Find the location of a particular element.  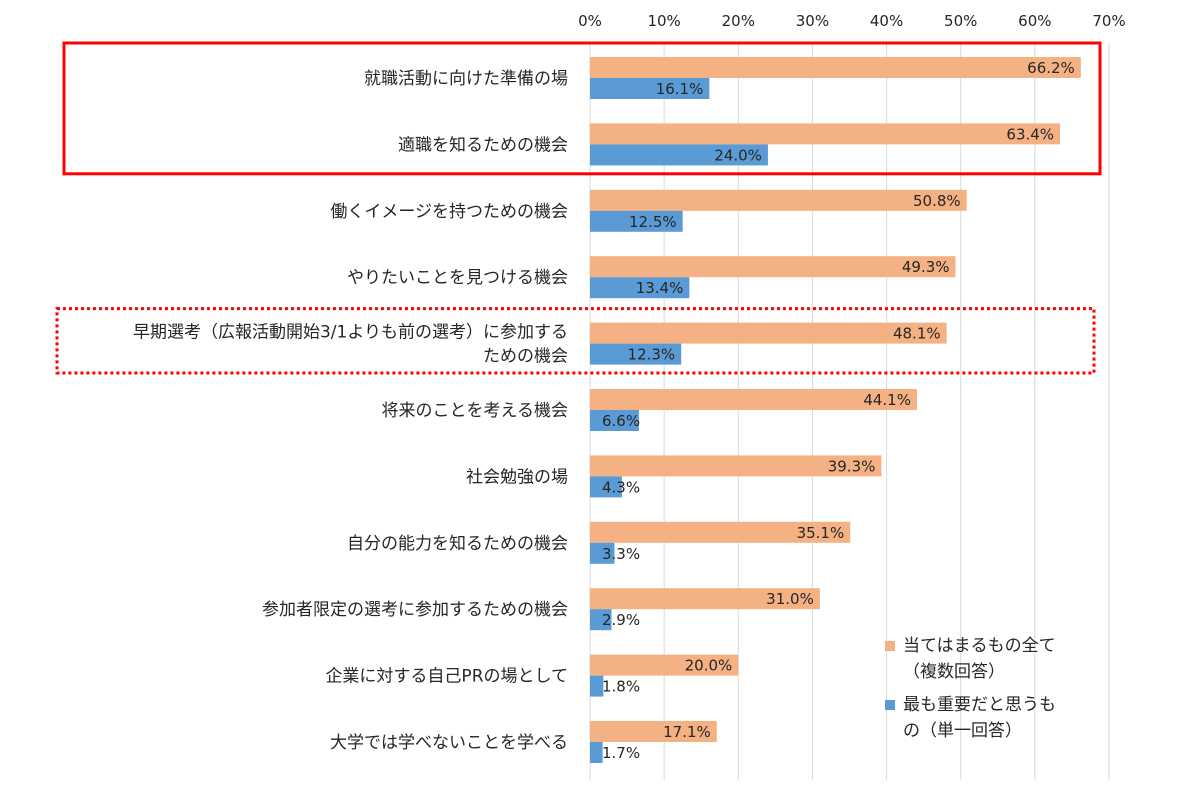

category-label: やりたいことを見つける機会 is located at coordinates (457, 278).